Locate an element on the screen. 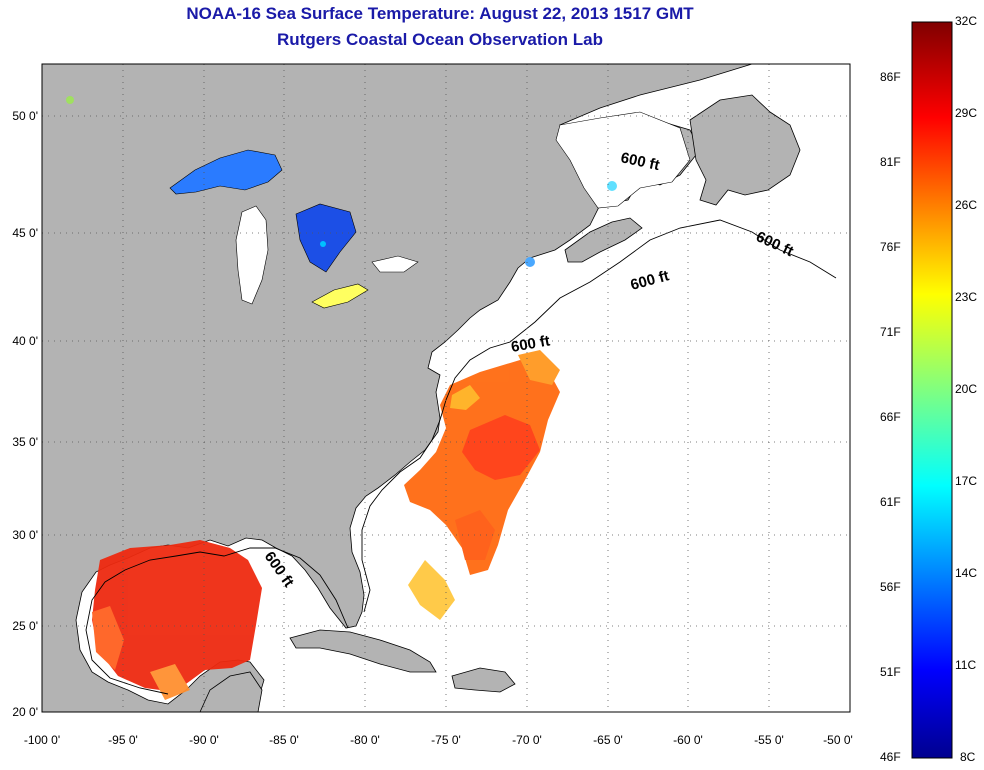 This screenshot has height=770, width=984. lon-tick: -65 0' is located at coordinates (608, 740).